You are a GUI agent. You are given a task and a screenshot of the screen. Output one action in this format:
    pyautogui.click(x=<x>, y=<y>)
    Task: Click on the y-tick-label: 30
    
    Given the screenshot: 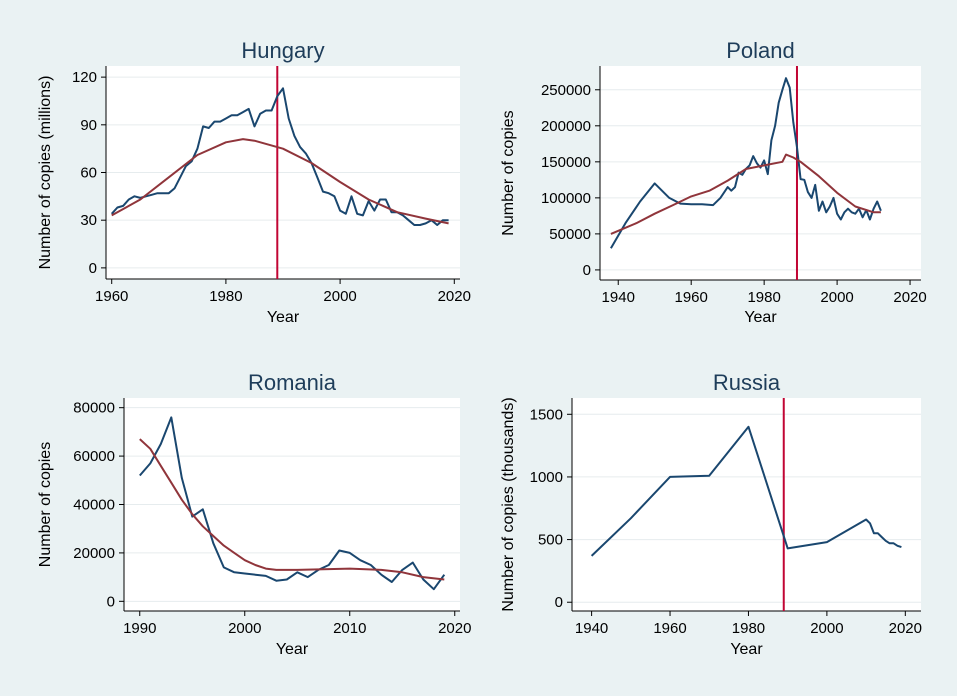 What is the action you would take?
    pyautogui.click(x=88, y=220)
    